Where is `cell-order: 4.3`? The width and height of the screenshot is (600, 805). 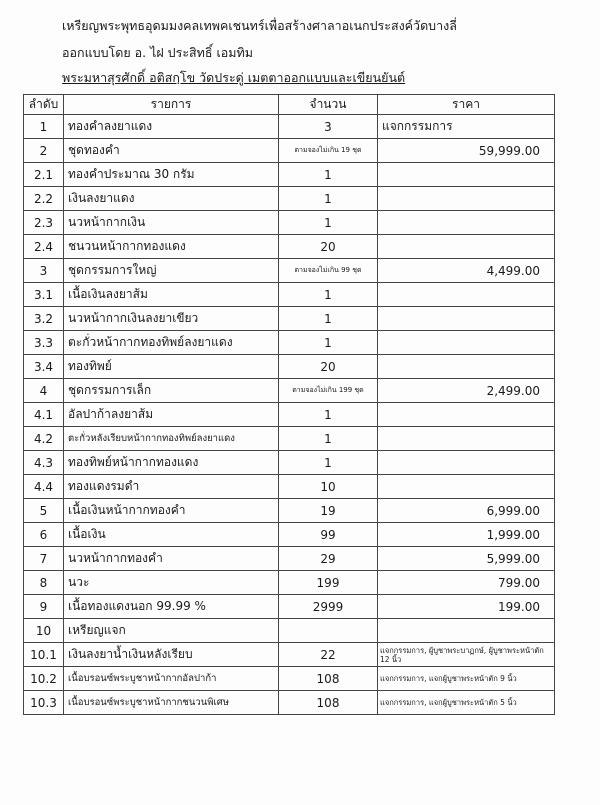
cell-order: 4.3 is located at coordinates (43, 462).